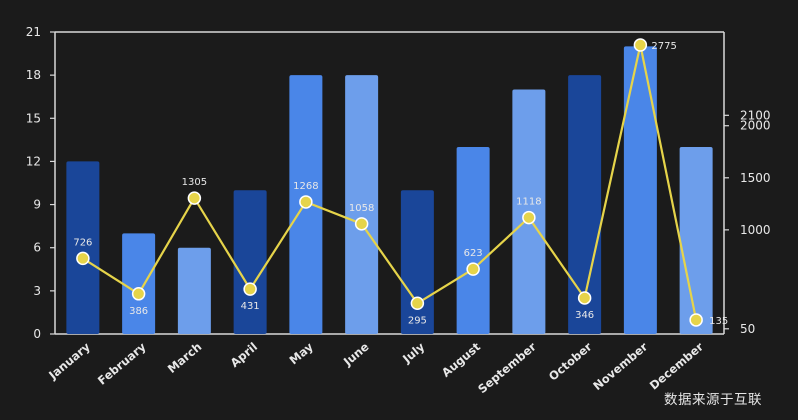 The image size is (798, 420). I want to click on line-data-label: 135, so click(718, 321).